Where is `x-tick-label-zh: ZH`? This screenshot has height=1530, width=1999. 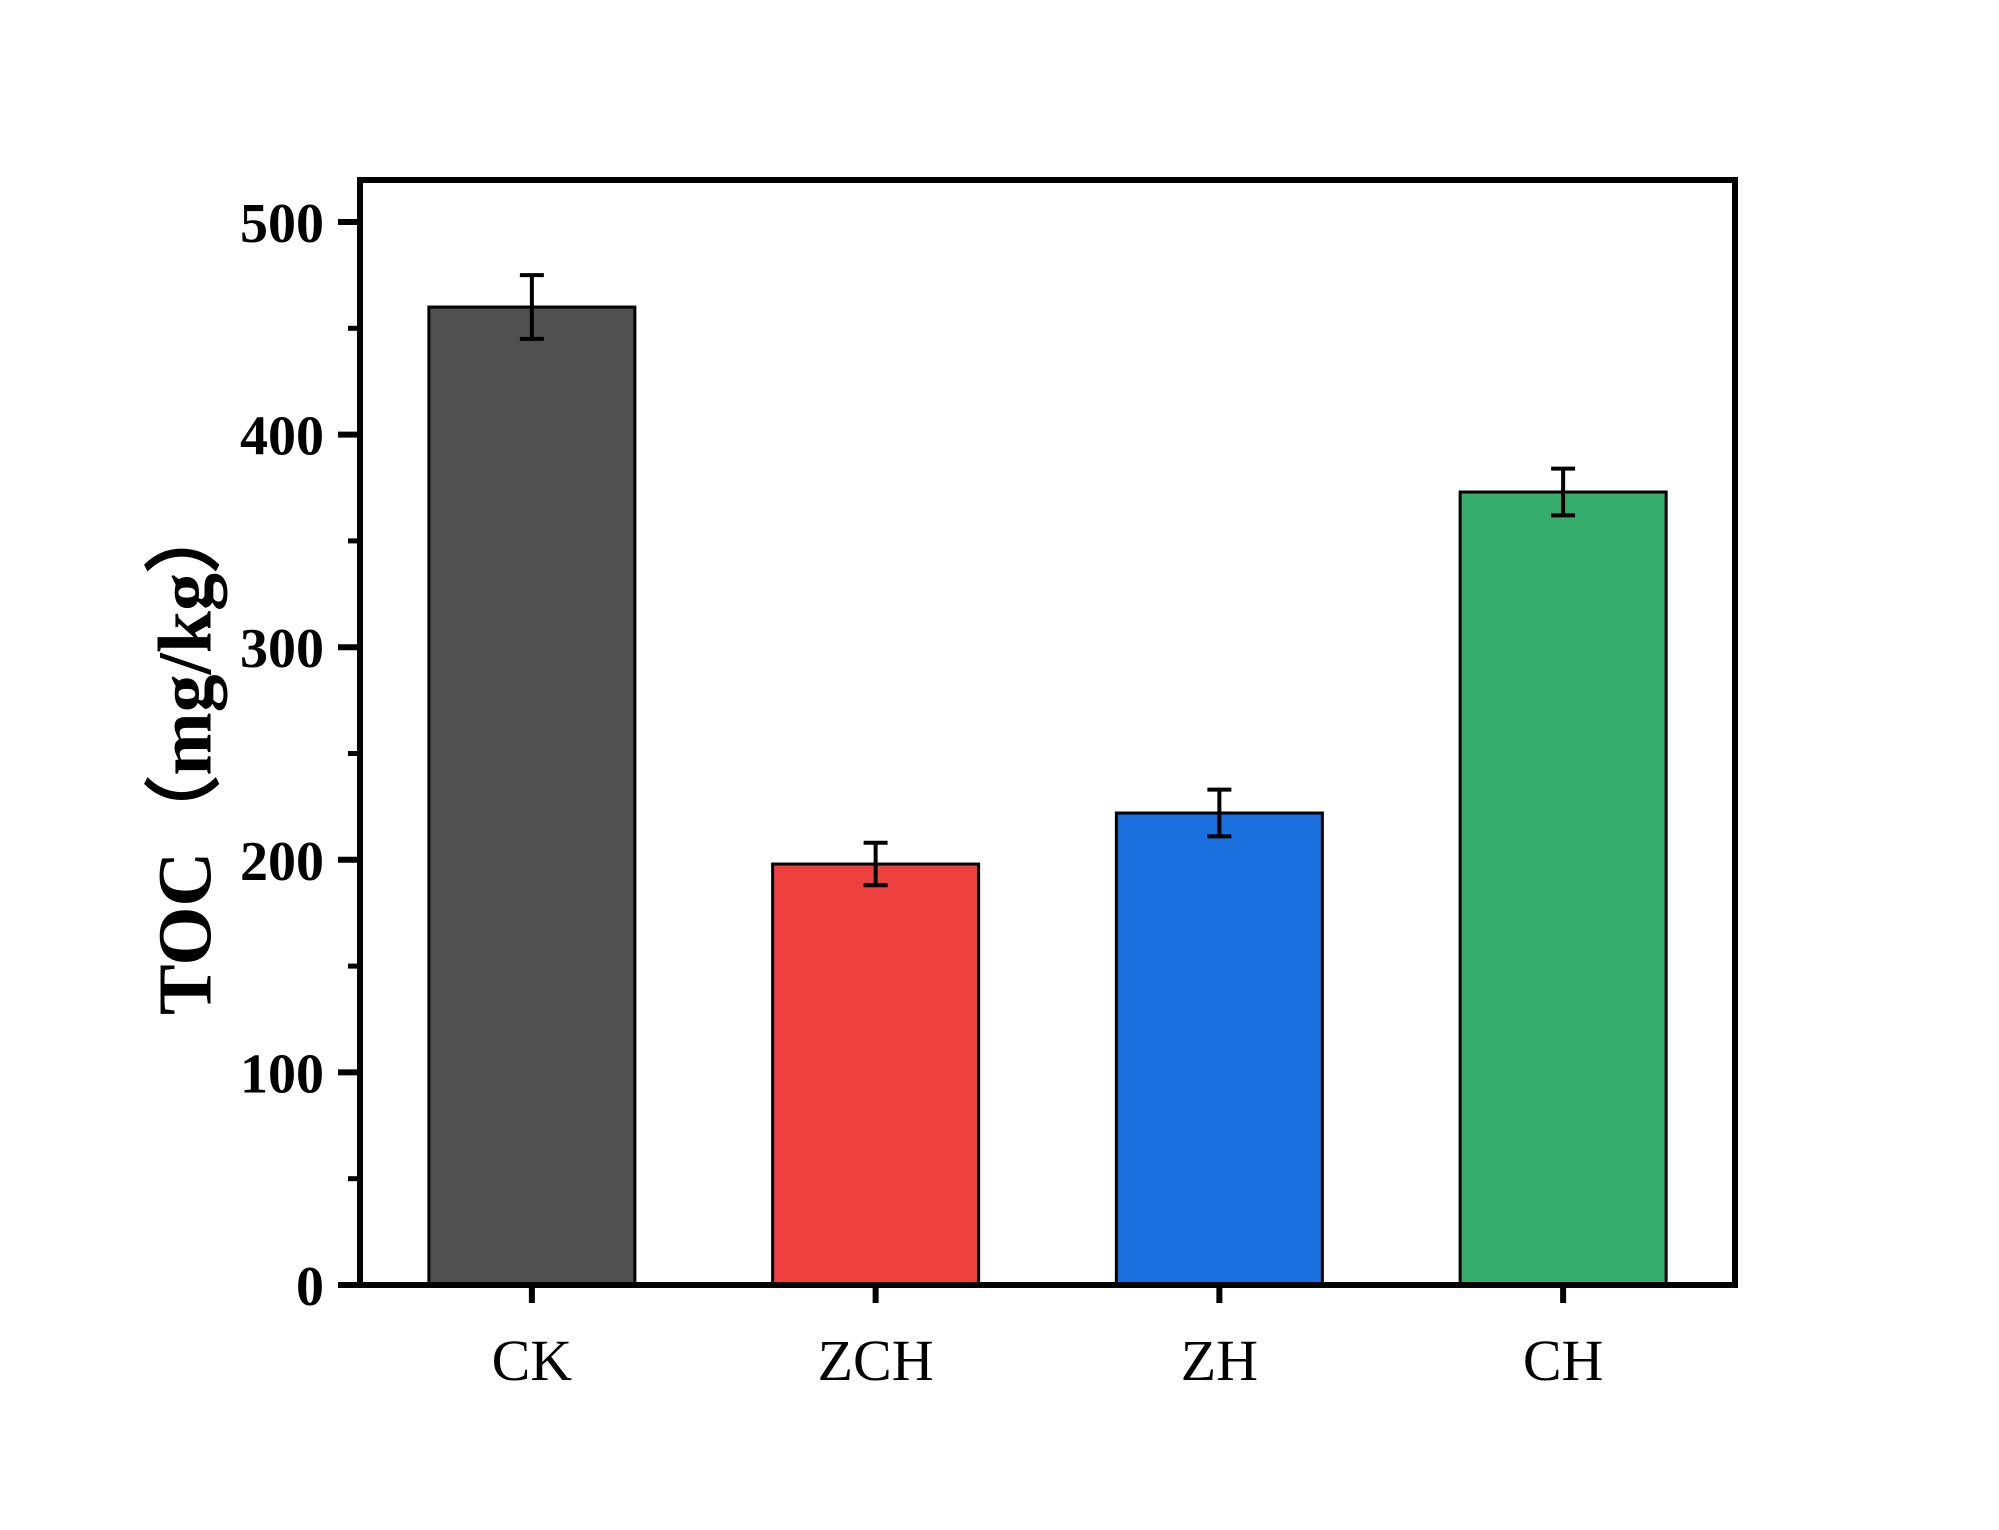 x-tick-label-zh: ZH is located at coordinates (1219, 1360).